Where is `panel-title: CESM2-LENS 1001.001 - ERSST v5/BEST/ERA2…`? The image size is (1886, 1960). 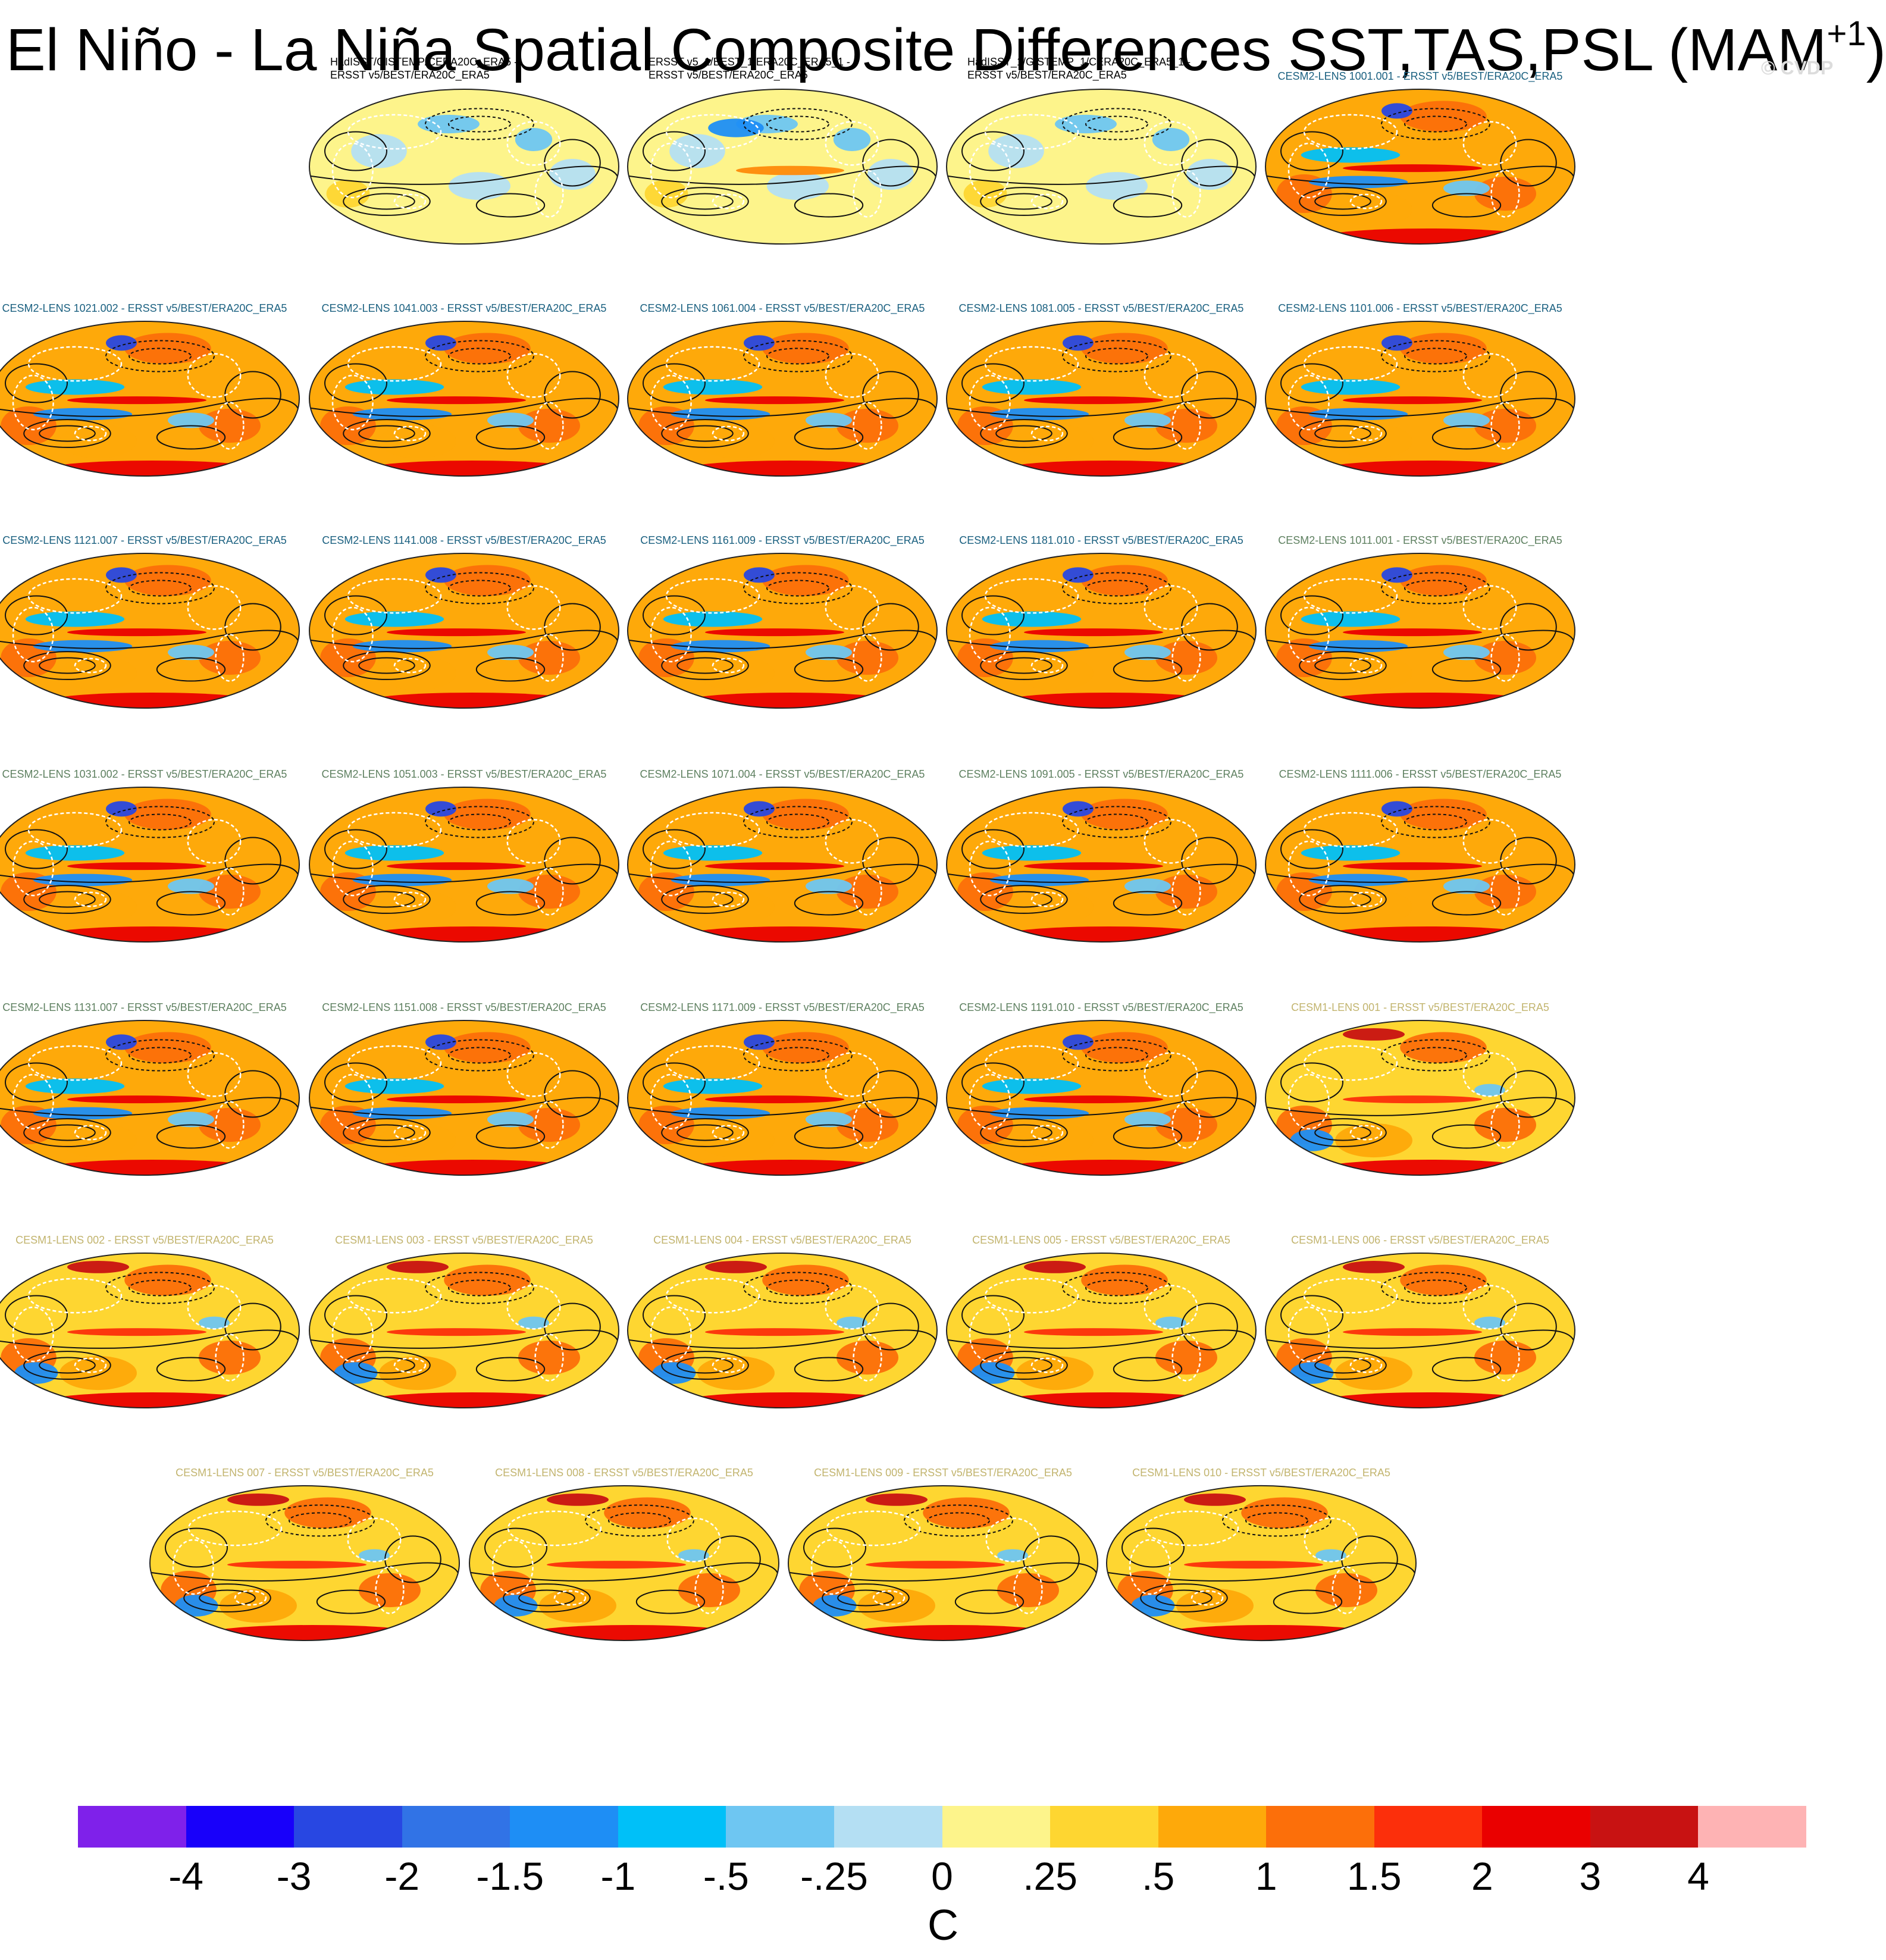 panel-title: CESM2-LENS 1001.001 - ERSST v5/BEST/ERA2… is located at coordinates (1420, 76).